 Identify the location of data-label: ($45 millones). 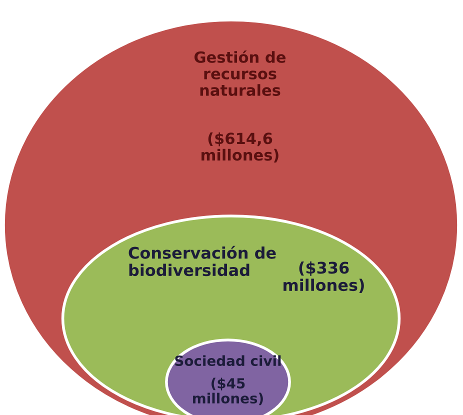
(228, 392).